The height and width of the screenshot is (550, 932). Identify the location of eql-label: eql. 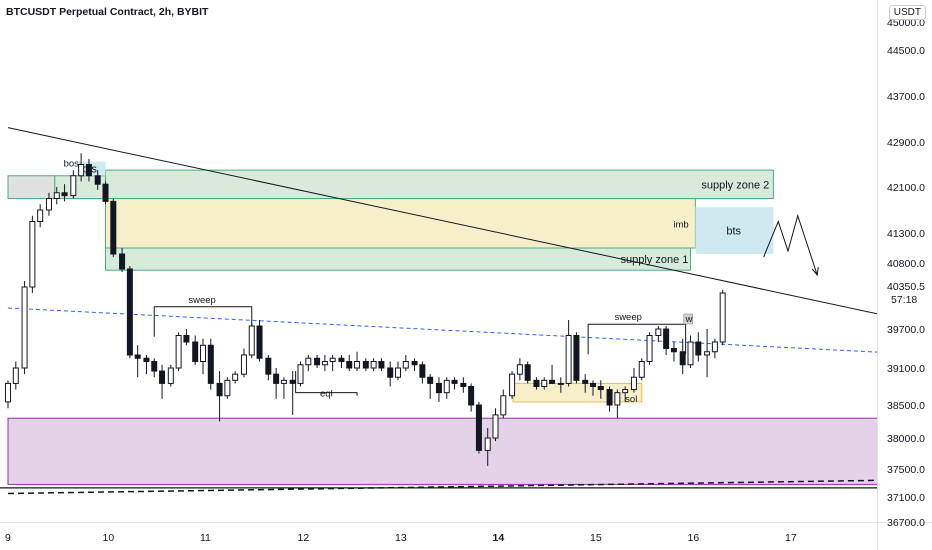
(326, 394).